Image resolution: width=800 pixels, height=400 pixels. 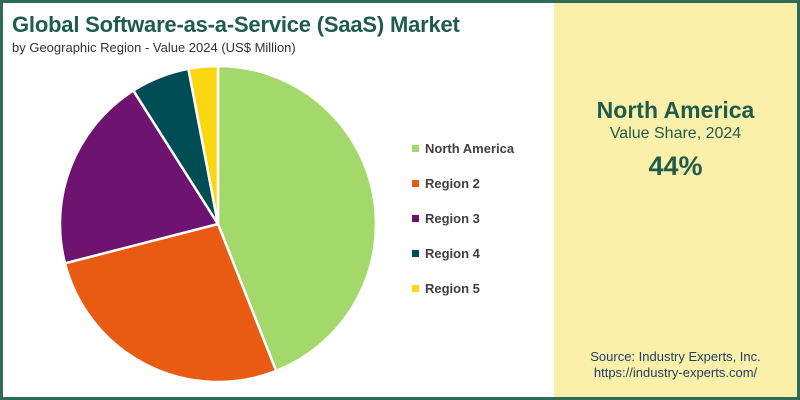 I want to click on legend-label: Region 3, so click(x=452, y=218).